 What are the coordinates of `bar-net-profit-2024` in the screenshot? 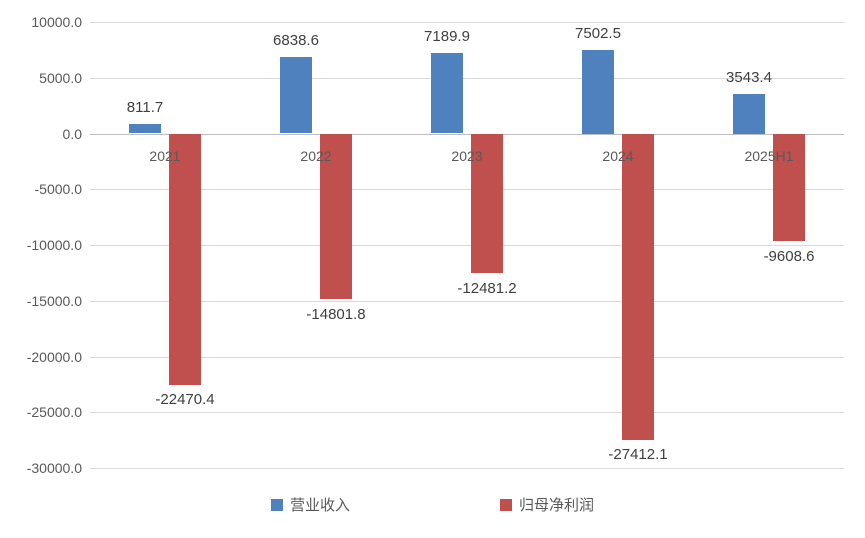 It's located at (638, 287).